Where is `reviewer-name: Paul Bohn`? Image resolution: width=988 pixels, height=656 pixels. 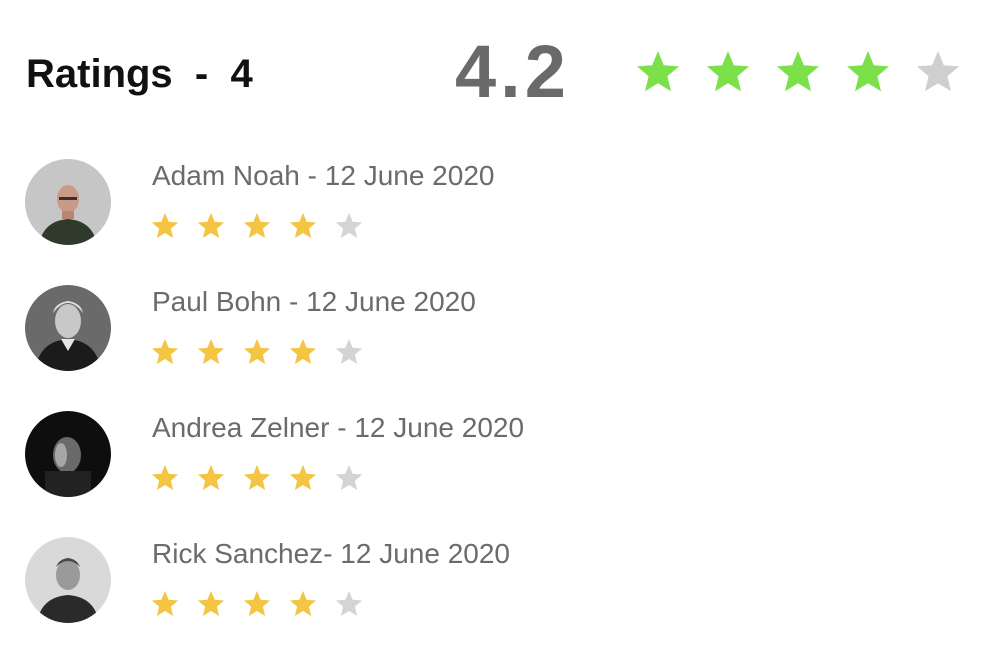 reviewer-name: Paul Bohn is located at coordinates (217, 301).